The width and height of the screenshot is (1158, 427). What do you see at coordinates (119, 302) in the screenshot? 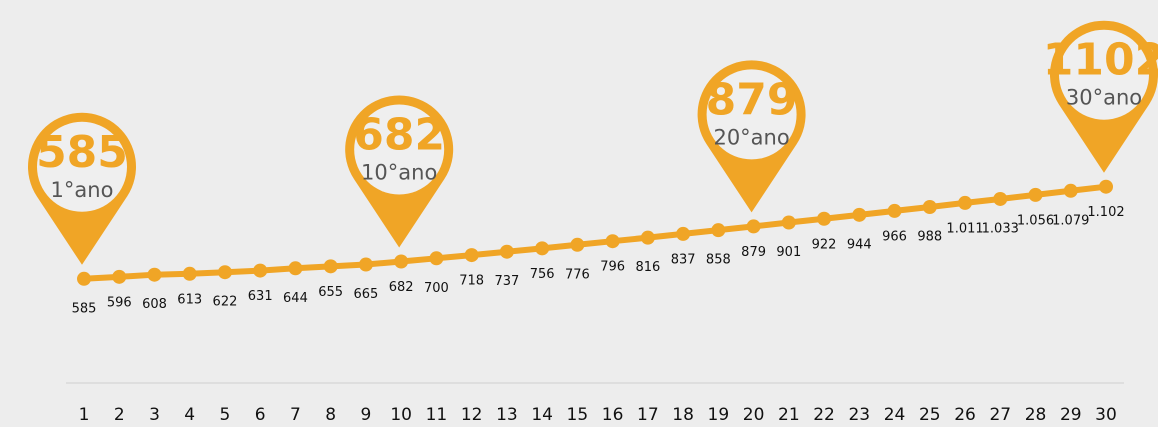
I see `data-label: 596` at bounding box center [119, 302].